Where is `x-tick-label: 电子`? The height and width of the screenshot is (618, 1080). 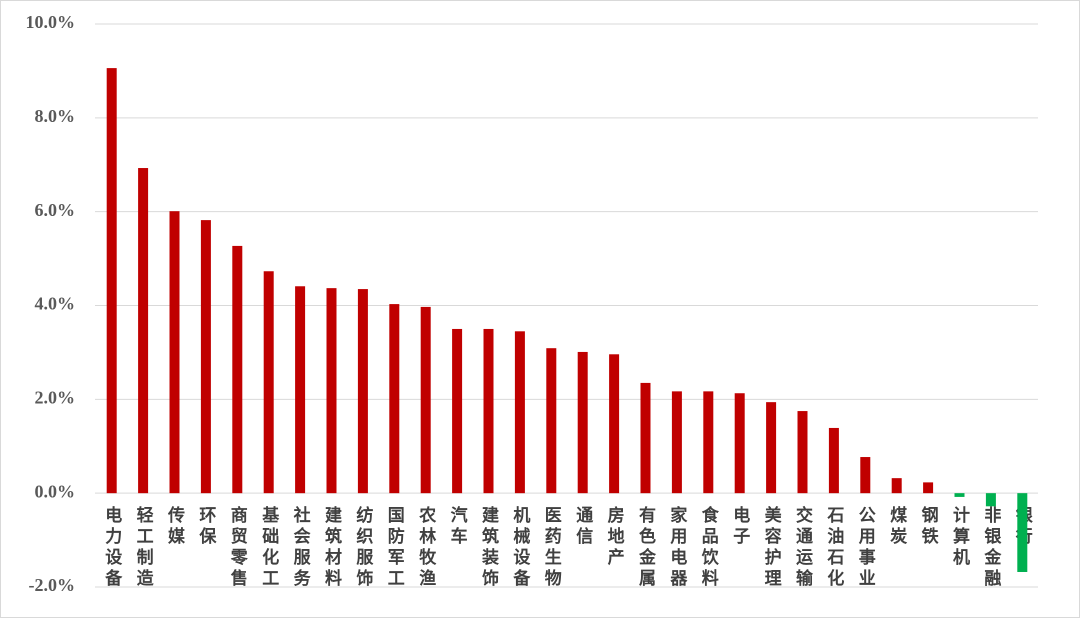
x-tick-label: 电子 is located at coordinates (740, 526).